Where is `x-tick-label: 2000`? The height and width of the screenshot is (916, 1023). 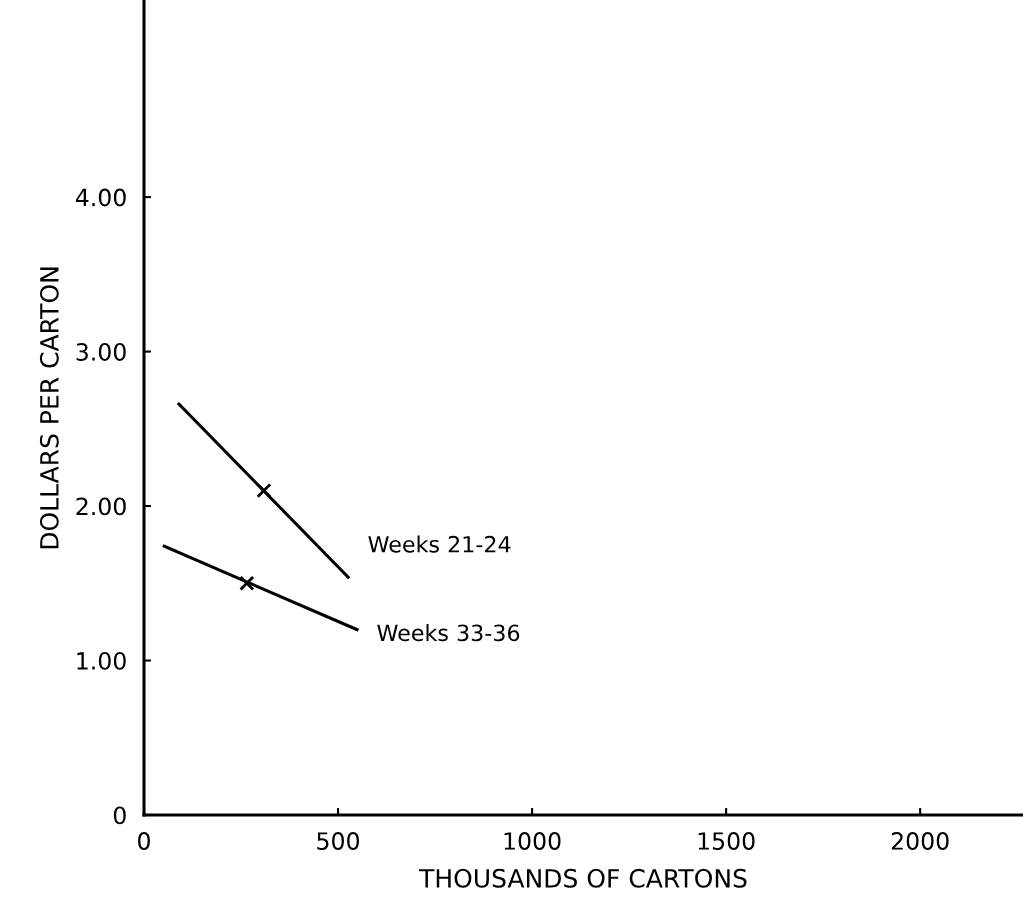 x-tick-label: 2000 is located at coordinates (920, 841).